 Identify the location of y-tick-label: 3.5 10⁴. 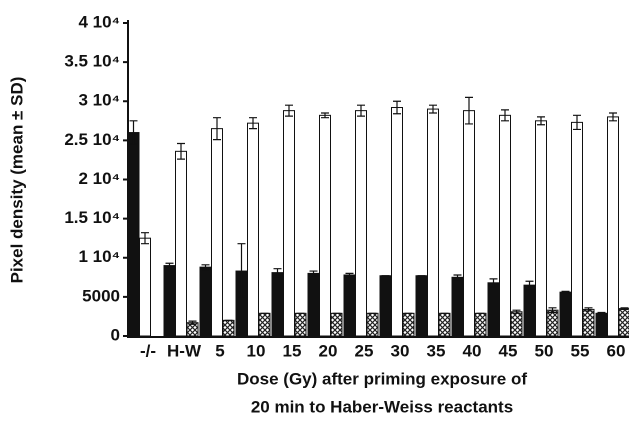
(92, 61).